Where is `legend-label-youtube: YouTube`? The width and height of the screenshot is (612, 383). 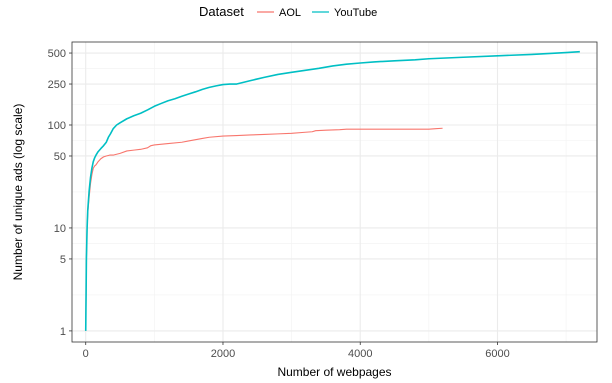 legend-label-youtube: YouTube is located at coordinates (355, 13).